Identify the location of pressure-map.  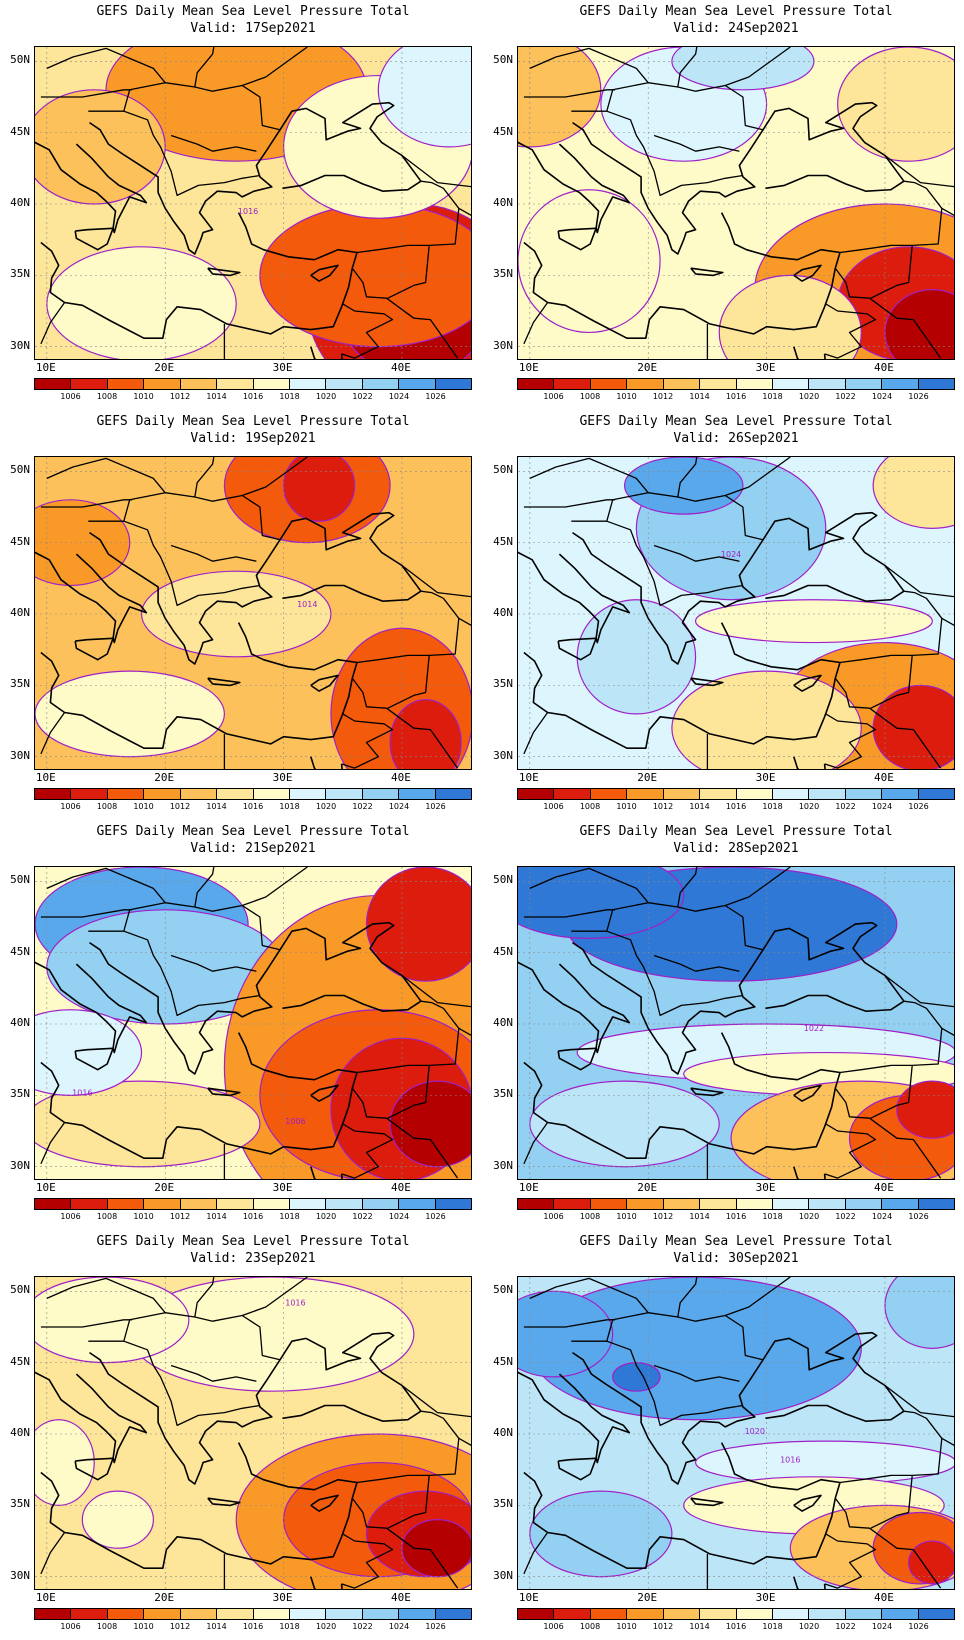
(736, 203).